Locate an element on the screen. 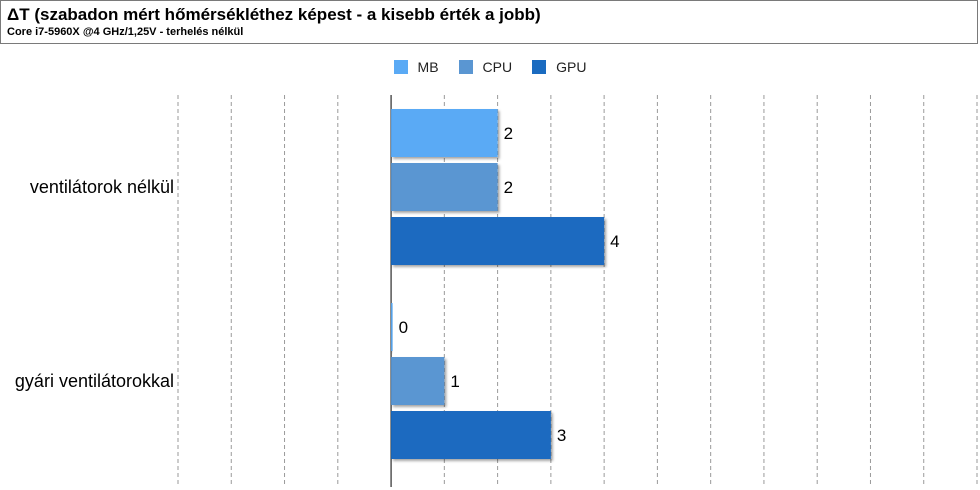 Image resolution: width=980 pixels, height=490 pixels. legend-item-gpu: GPU is located at coordinates (559, 67).